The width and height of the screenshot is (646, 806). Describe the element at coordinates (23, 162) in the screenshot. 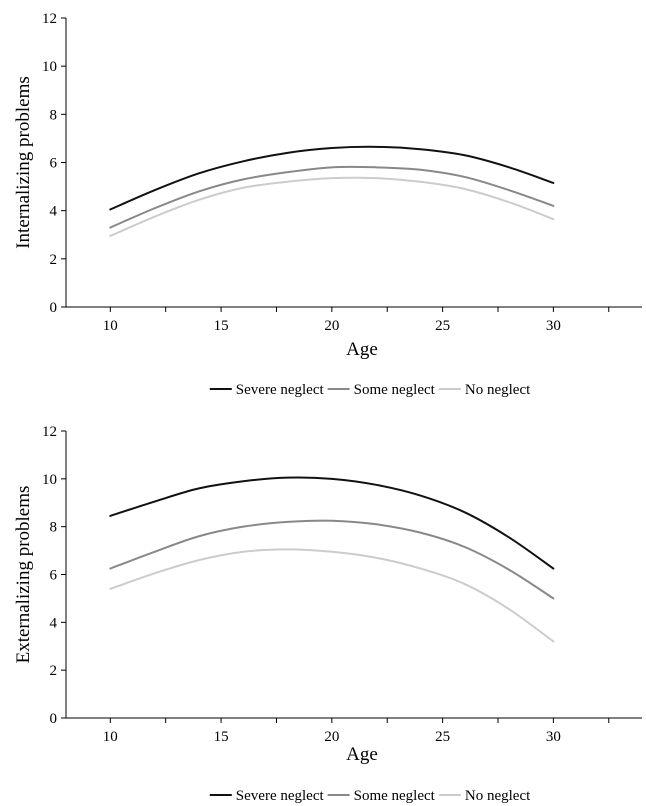

I see `y-axis-title: Internalizing problems` at that location.